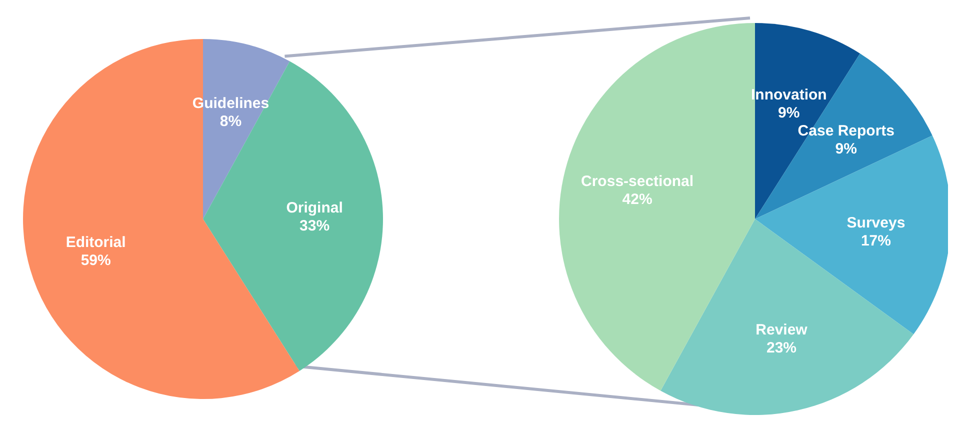  Describe the element at coordinates (876, 223) in the screenshot. I see `slice-label: Surveys` at that location.